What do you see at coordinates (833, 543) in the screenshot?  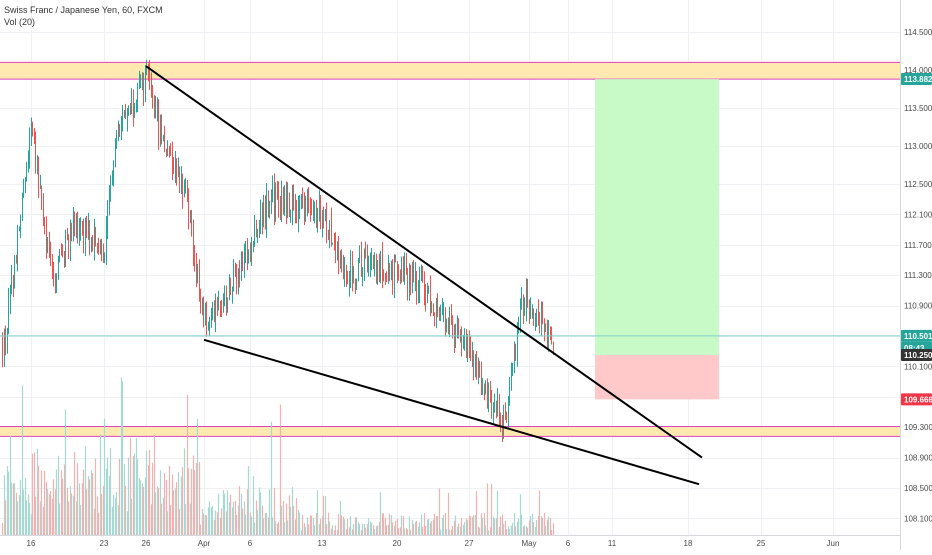 I see `time-tick-label: Jun` at bounding box center [833, 543].